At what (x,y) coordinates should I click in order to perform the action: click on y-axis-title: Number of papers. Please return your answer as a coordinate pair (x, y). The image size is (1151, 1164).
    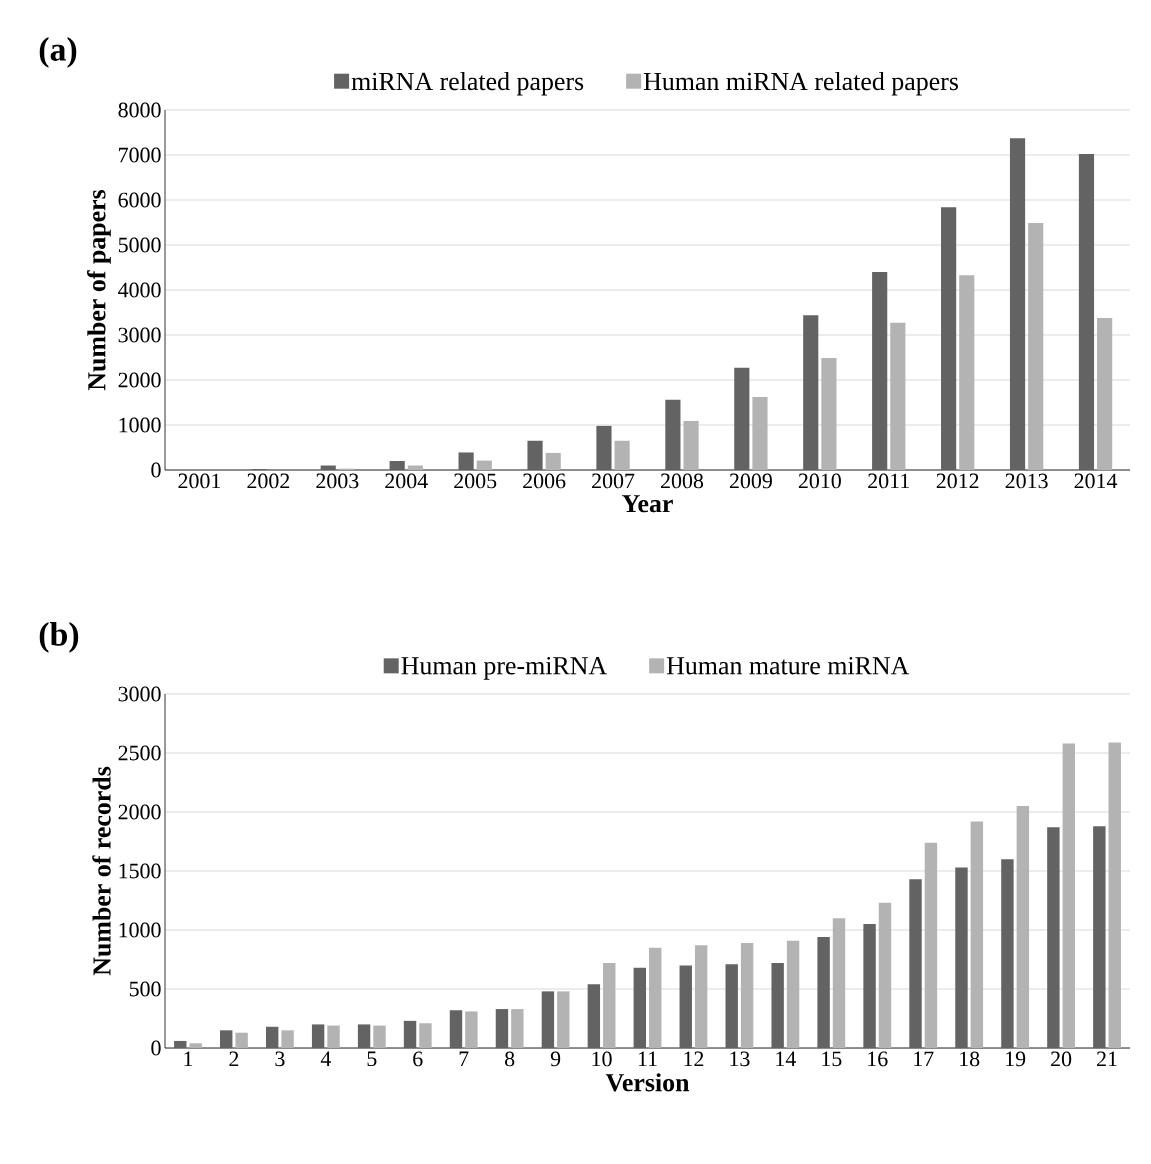
    Looking at the image, I should click on (99, 290).